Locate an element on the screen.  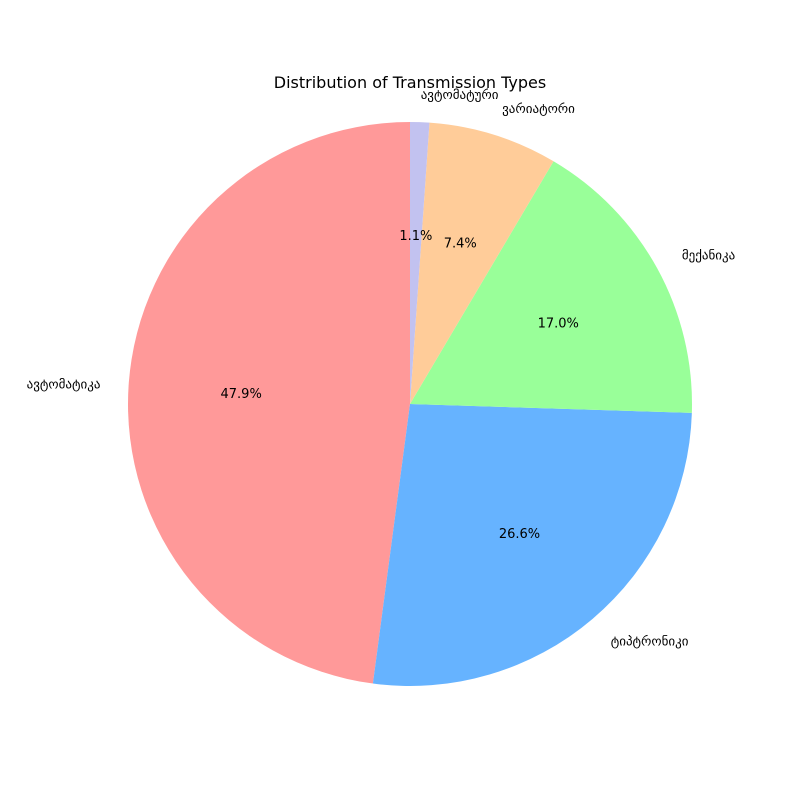
chart-title: Distribution of Transmission Types is located at coordinates (410, 82).